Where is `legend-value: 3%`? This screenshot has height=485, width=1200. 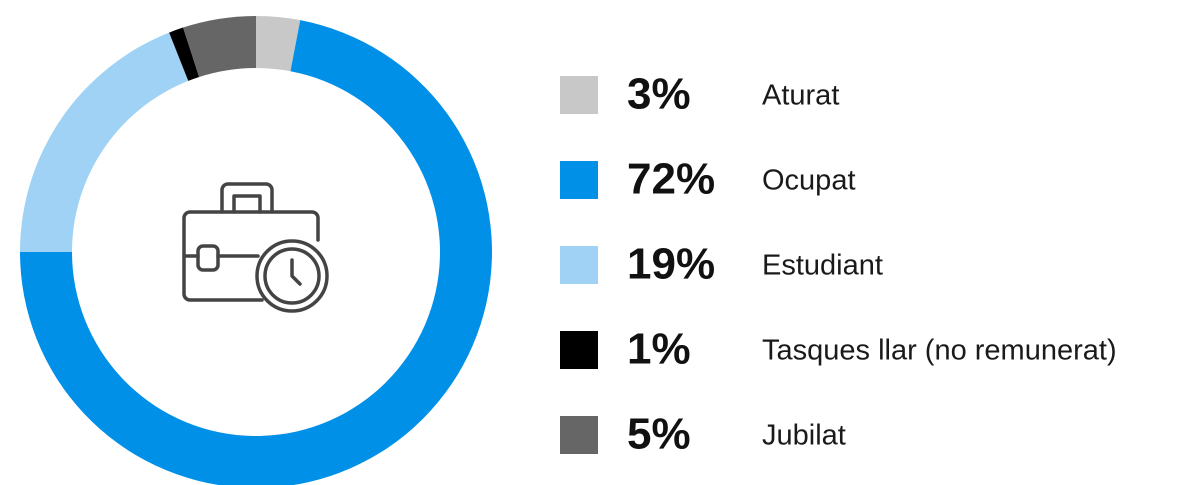
legend-value: 3% is located at coordinates (659, 94).